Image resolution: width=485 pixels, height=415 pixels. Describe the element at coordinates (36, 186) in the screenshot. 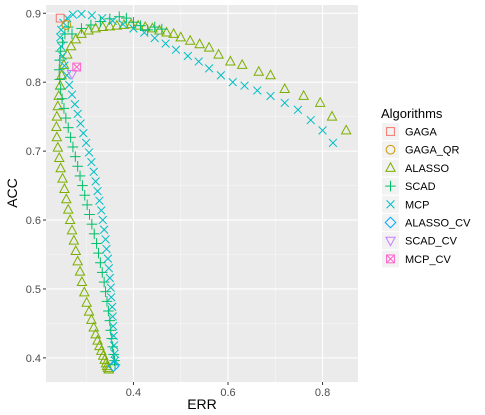

I see `y-axis-ticks: 0.4 0.5 0.6 0.7 0.8 0.9` at that location.